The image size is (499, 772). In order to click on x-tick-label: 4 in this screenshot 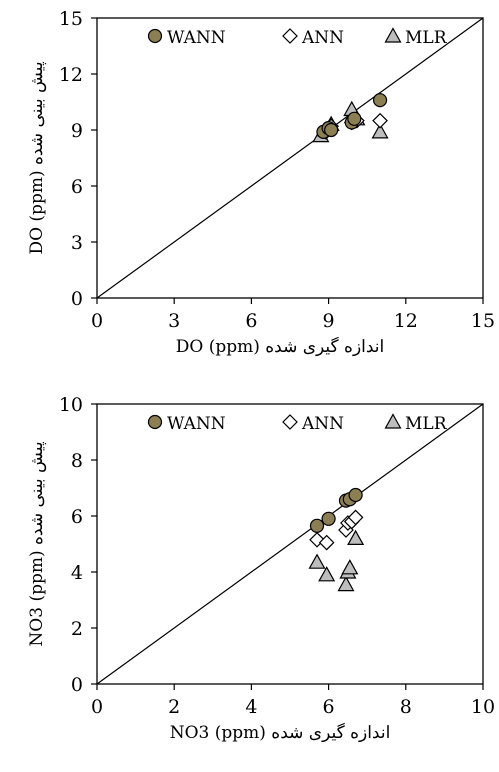, I will do `click(251, 707)`.